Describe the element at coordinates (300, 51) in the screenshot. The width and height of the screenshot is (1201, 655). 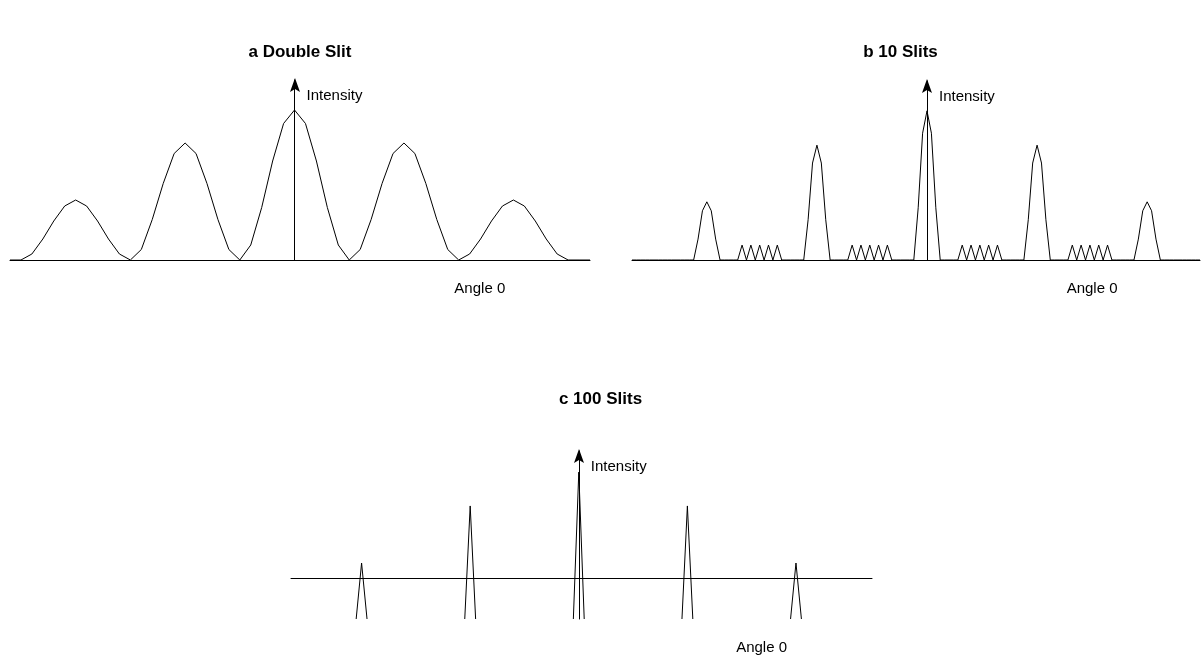
I see `chart-title: a Double Slit` at that location.